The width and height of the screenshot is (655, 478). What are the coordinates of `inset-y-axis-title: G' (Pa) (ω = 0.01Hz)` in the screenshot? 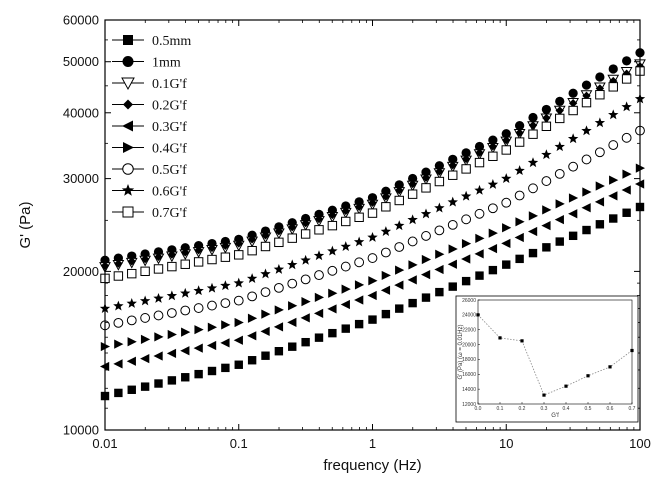 It's located at (461, 351).